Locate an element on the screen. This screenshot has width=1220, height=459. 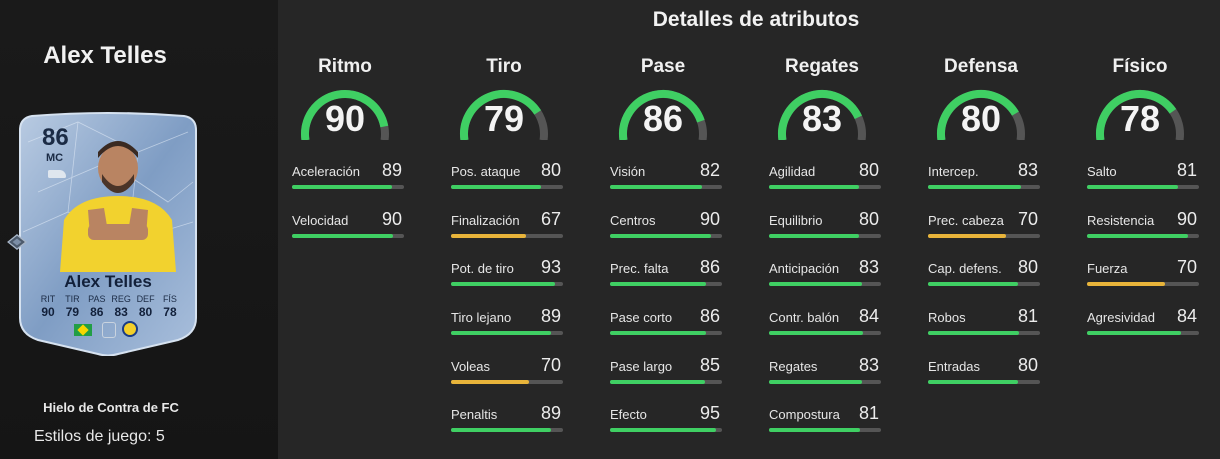
attribute-stat-label: Pase largo is located at coordinates (641, 366).